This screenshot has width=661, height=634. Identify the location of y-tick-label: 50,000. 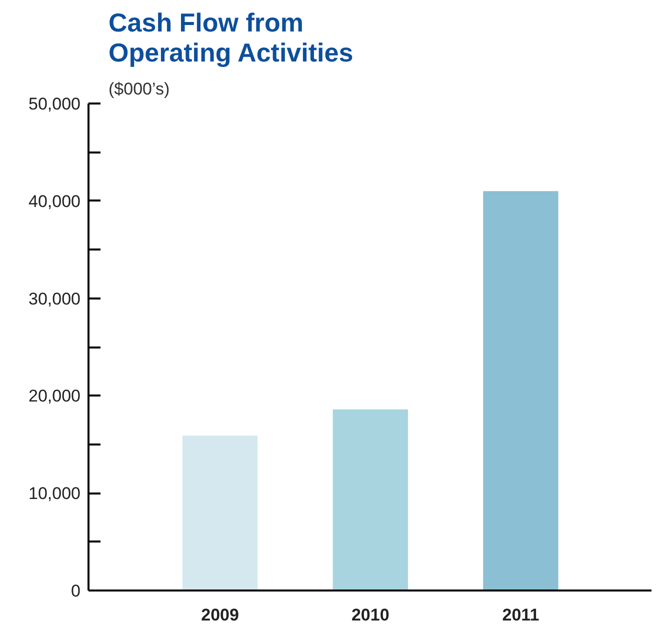
(54, 104).